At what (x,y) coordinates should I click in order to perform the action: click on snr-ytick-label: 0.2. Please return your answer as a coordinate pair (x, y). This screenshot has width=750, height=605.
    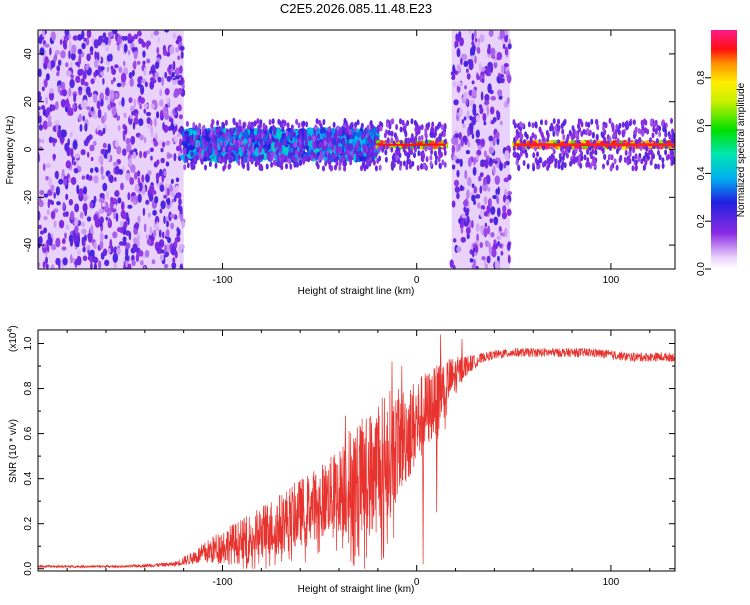
    Looking at the image, I should click on (28, 523).